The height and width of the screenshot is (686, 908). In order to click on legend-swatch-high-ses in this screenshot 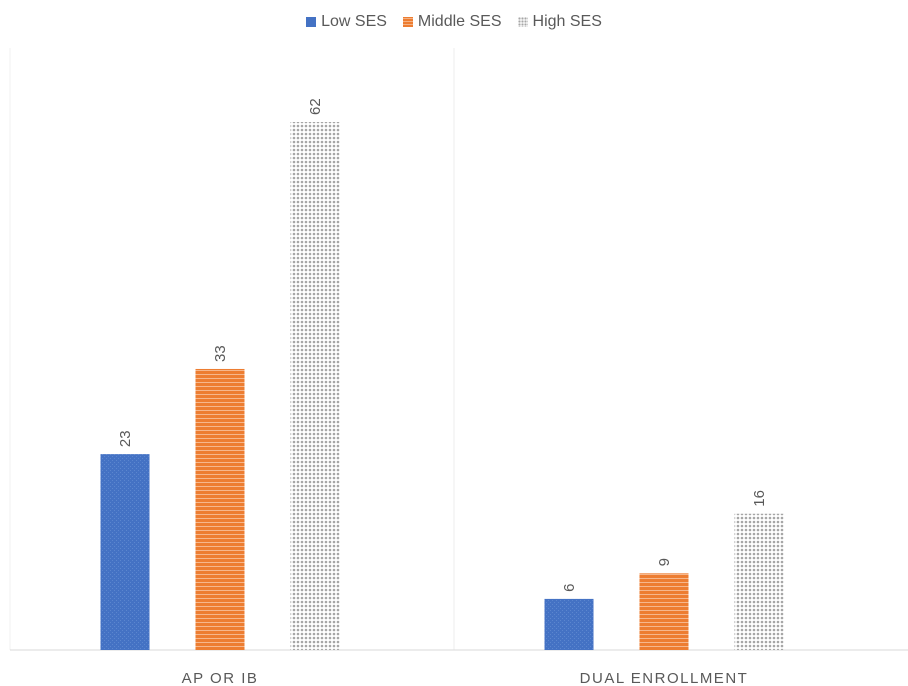, I will do `click(522, 22)`.